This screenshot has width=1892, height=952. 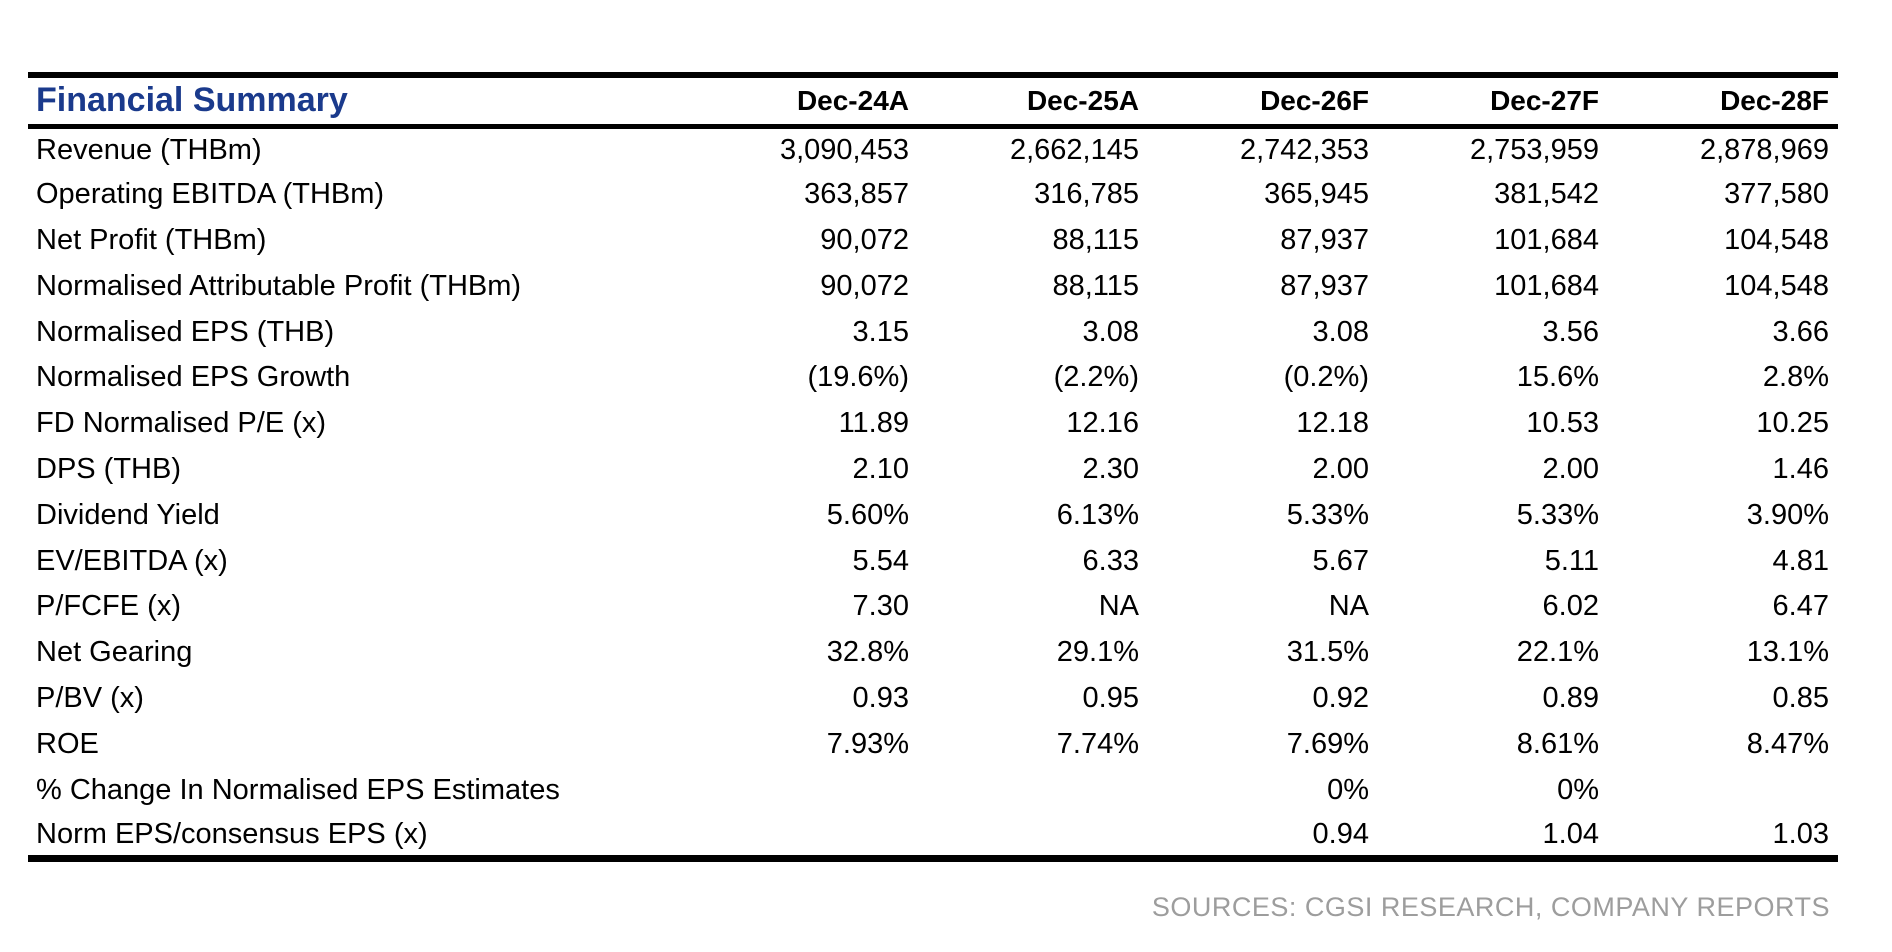 I want to click on row-label: P/FCFE (x), so click(x=108, y=606).